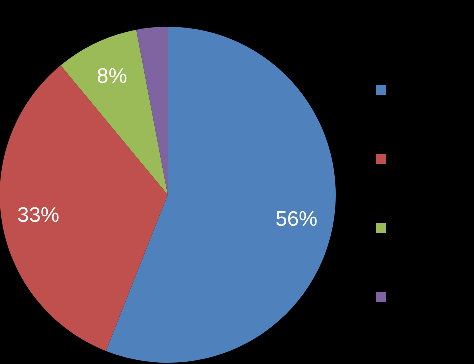 This screenshot has height=364, width=474. Describe the element at coordinates (297, 220) in the screenshot. I see `data-label: 56%` at that location.